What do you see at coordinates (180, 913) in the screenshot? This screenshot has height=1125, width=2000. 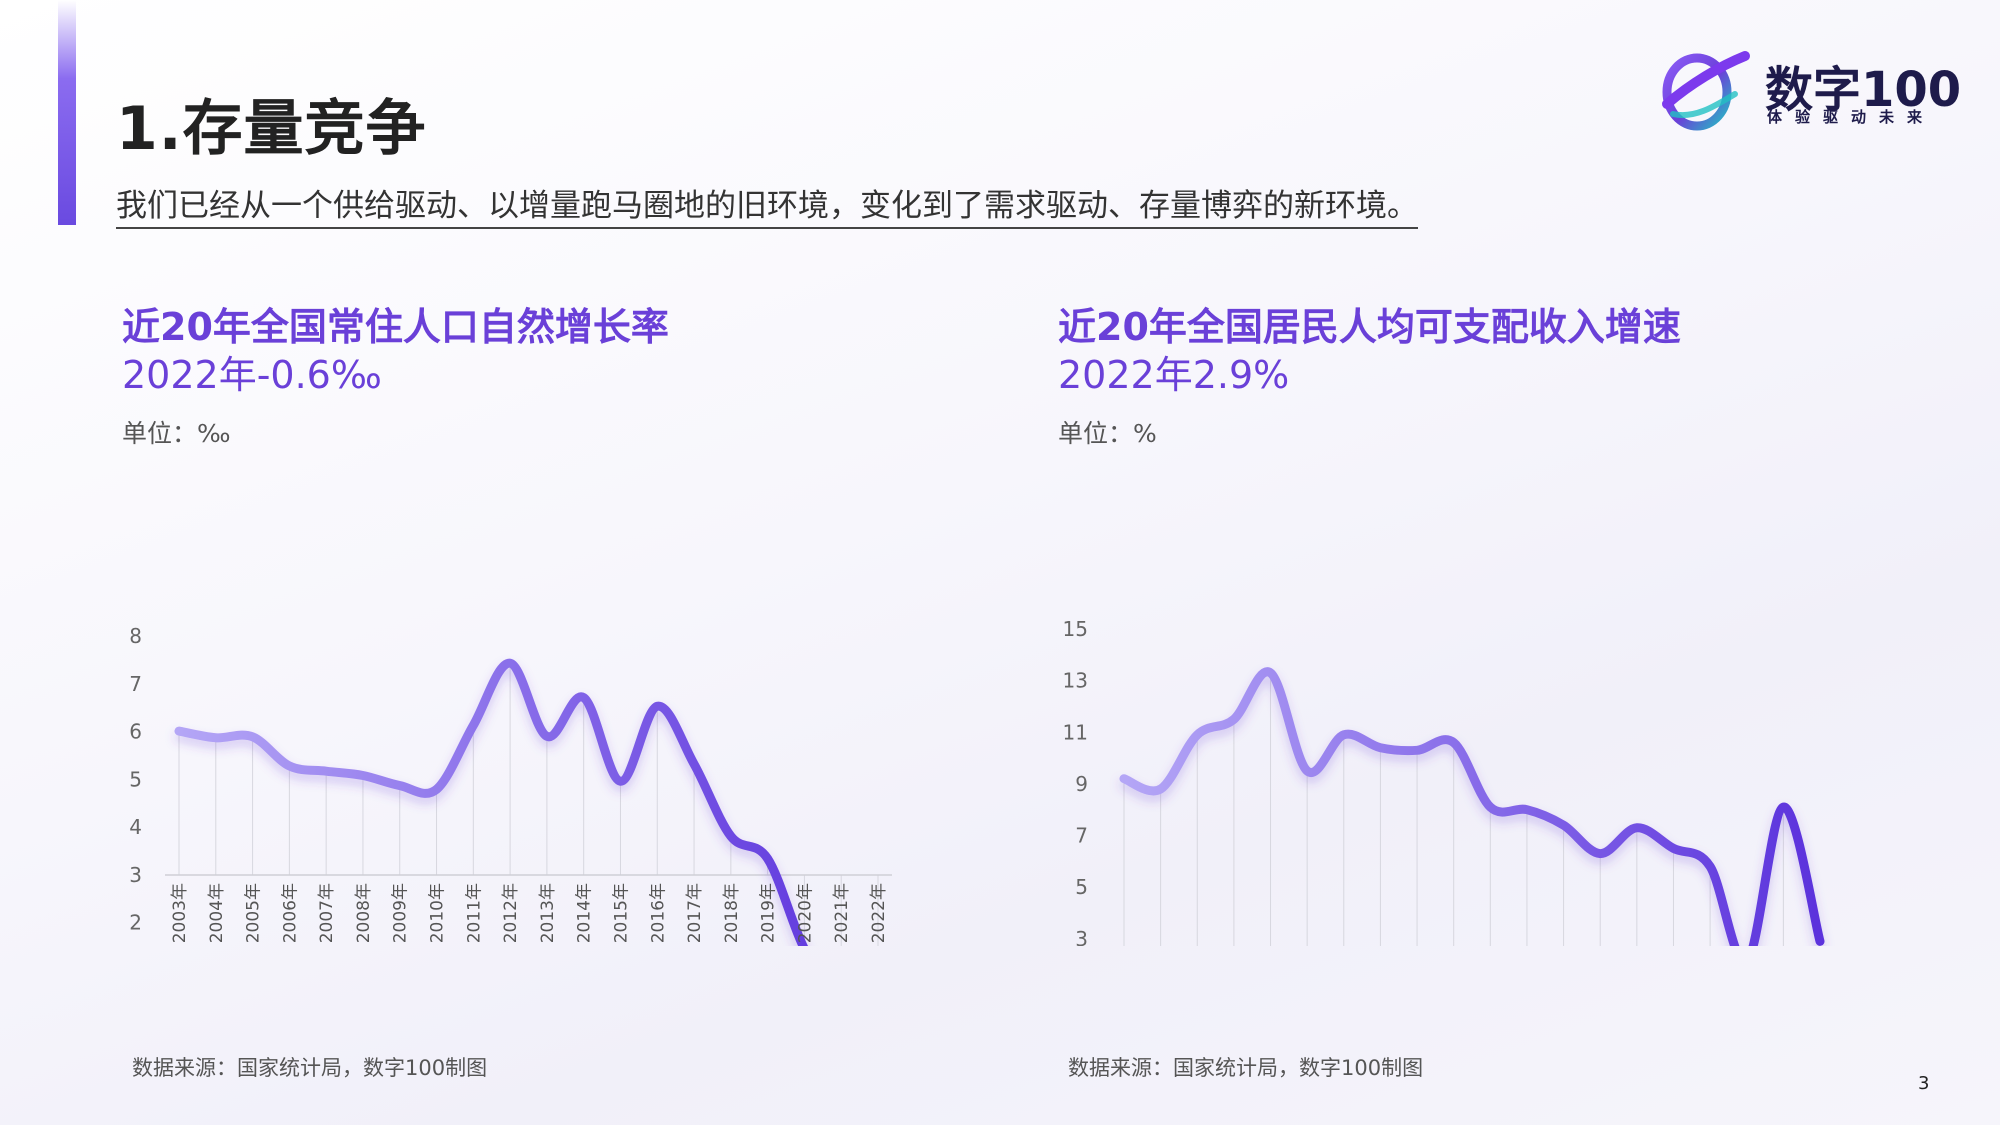 I see `x-tick-label: 2003年` at bounding box center [180, 913].